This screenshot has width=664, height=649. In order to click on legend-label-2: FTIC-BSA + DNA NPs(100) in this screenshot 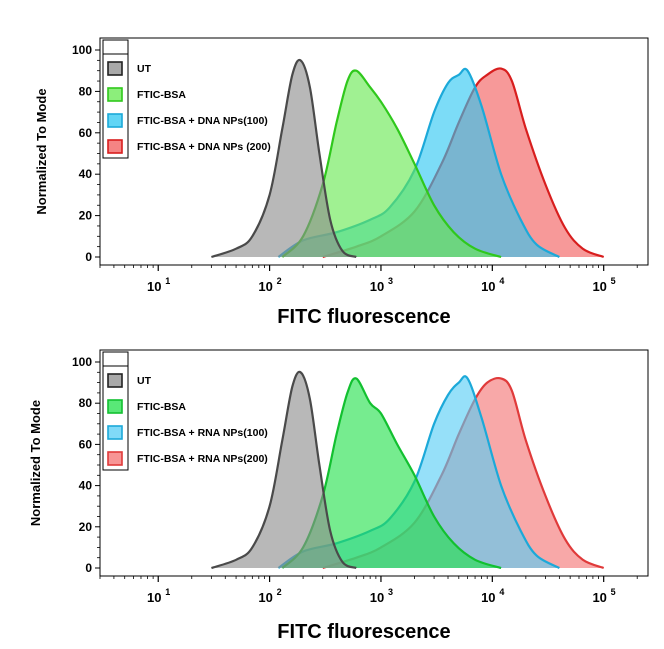, I will do `click(202, 121)`.